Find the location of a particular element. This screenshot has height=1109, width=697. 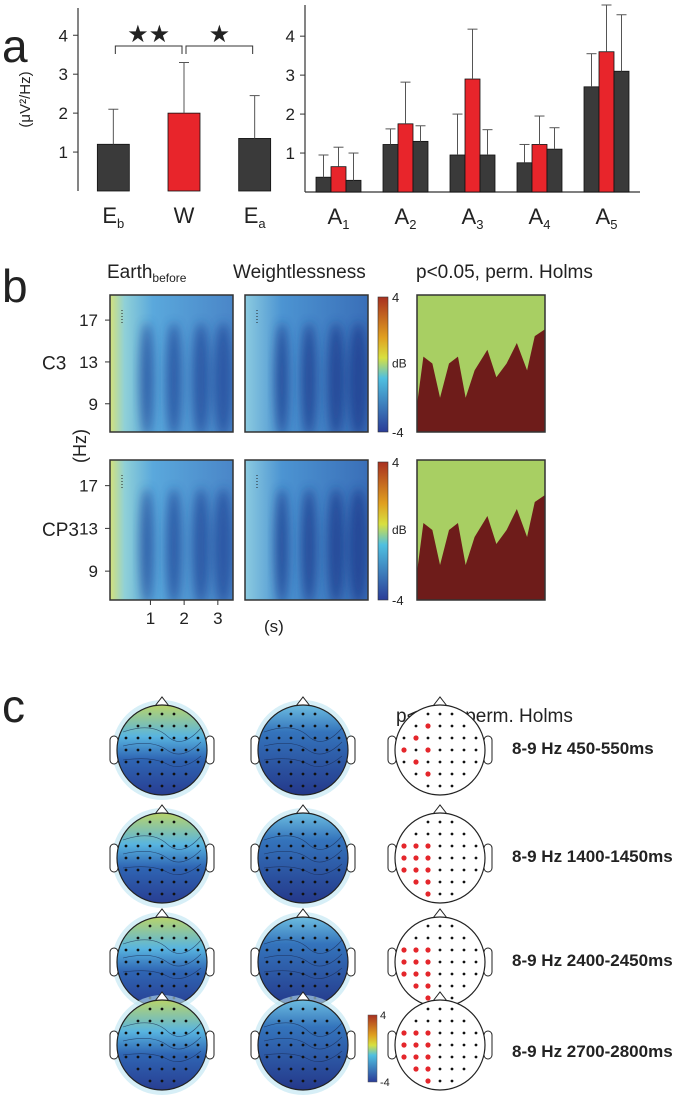

significance-bracket is located at coordinates (219, 49).